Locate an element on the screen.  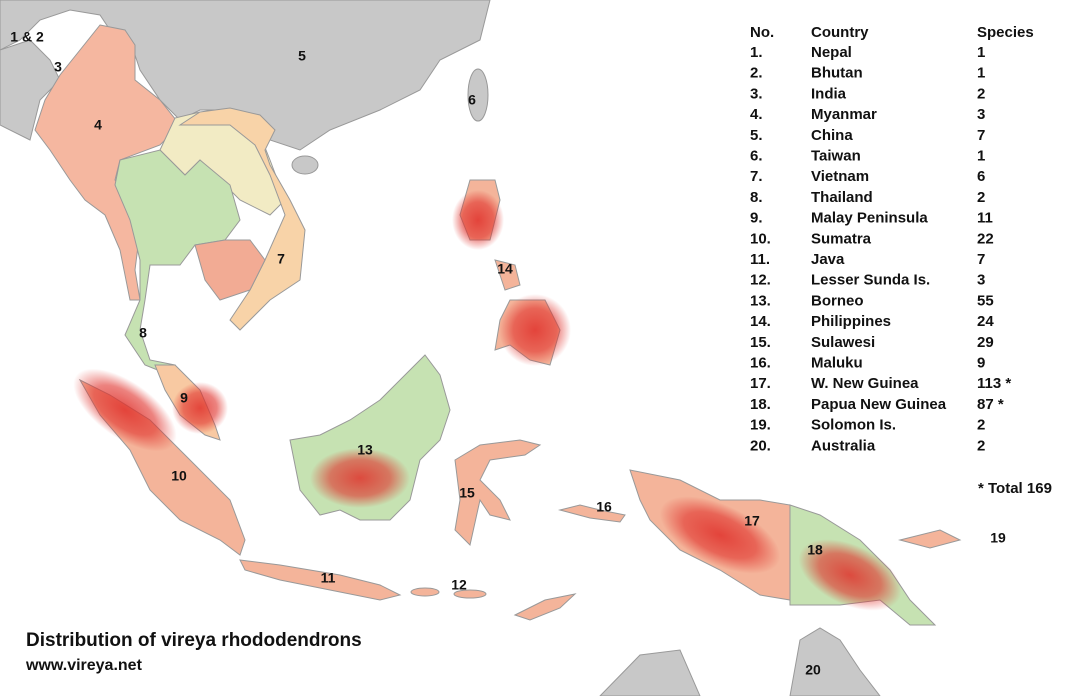
map-label: 19 is located at coordinates (998, 538).